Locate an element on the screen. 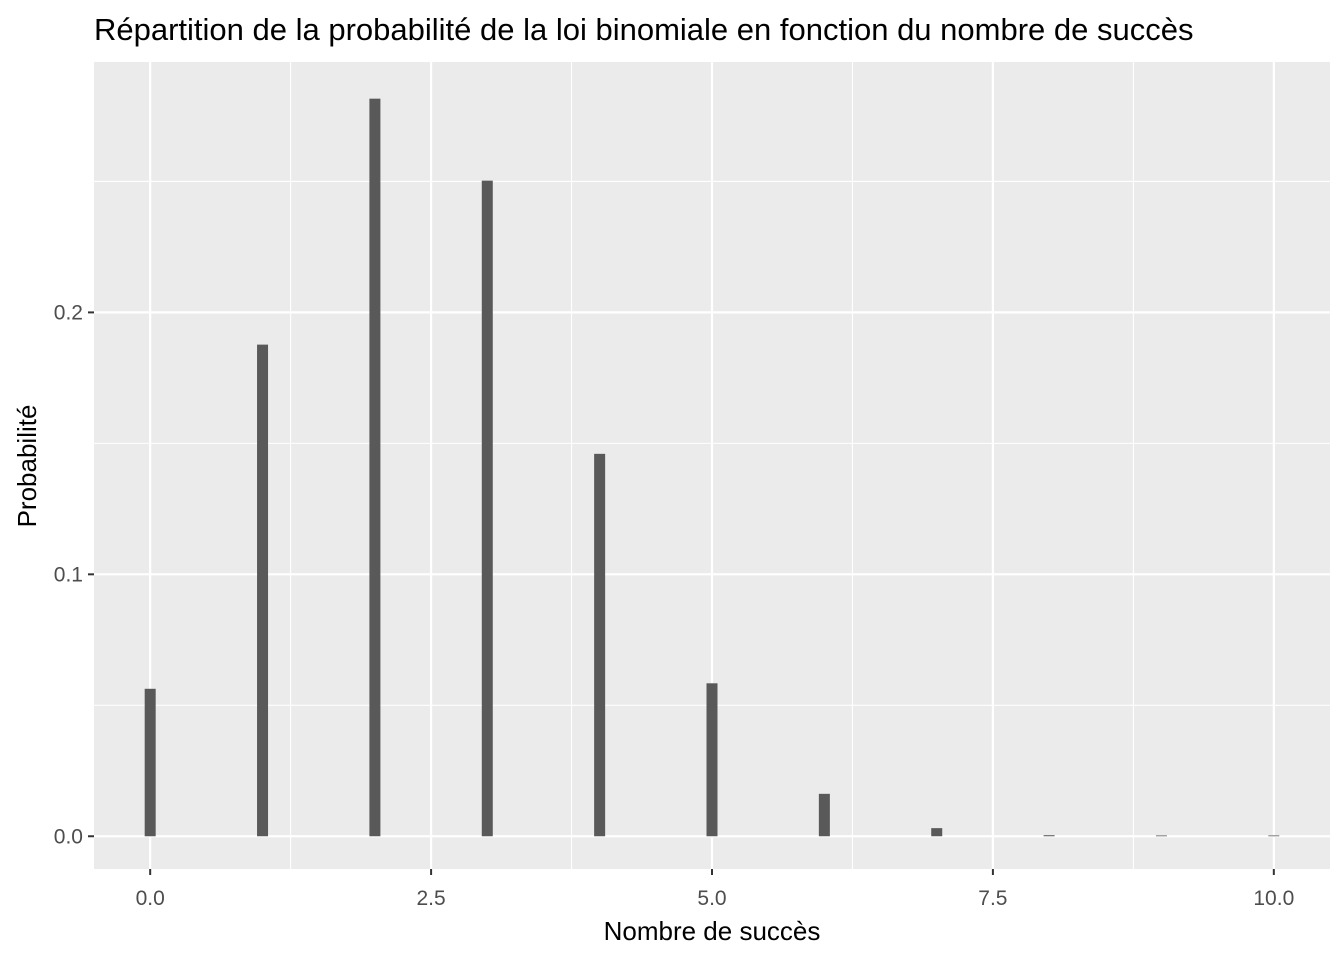 This screenshot has width=1344, height=960. y-tick-label: 0.2 is located at coordinates (68, 312).